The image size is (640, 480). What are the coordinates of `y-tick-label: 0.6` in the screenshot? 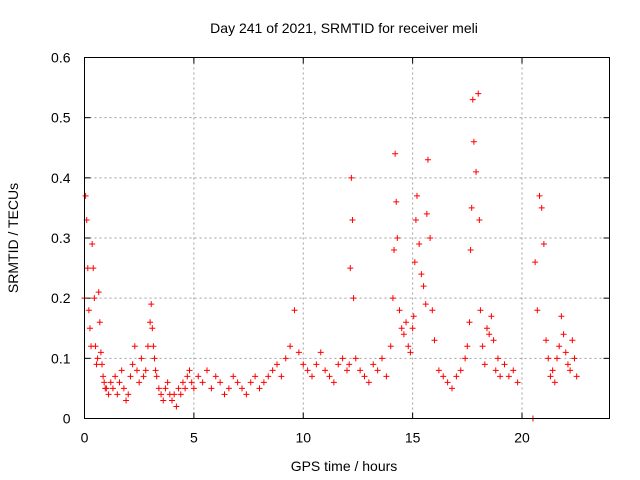 It's located at (61, 58).